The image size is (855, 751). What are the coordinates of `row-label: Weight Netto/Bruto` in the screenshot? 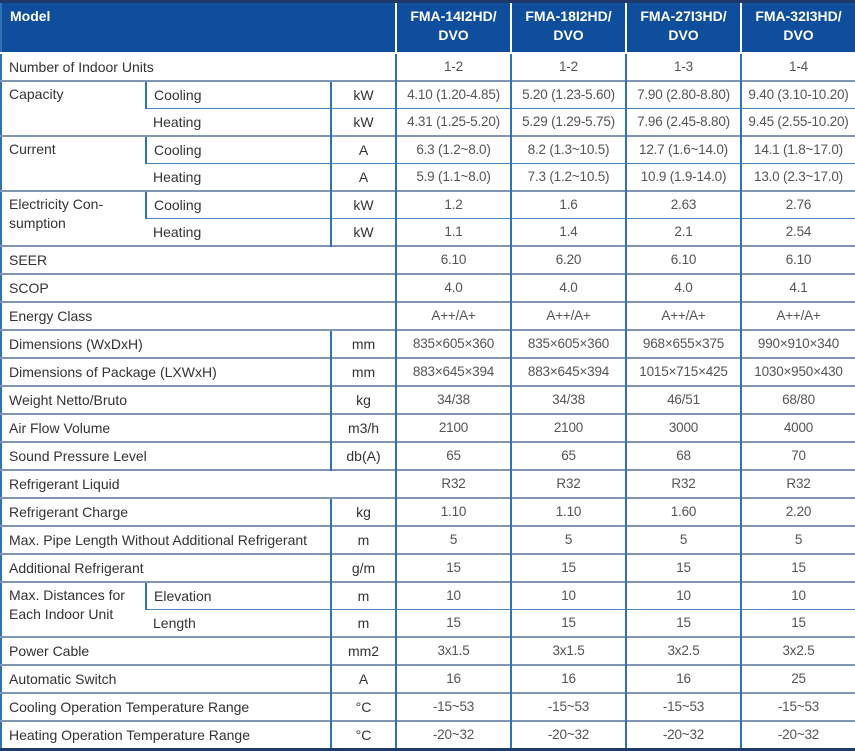 It's located at (166, 399).